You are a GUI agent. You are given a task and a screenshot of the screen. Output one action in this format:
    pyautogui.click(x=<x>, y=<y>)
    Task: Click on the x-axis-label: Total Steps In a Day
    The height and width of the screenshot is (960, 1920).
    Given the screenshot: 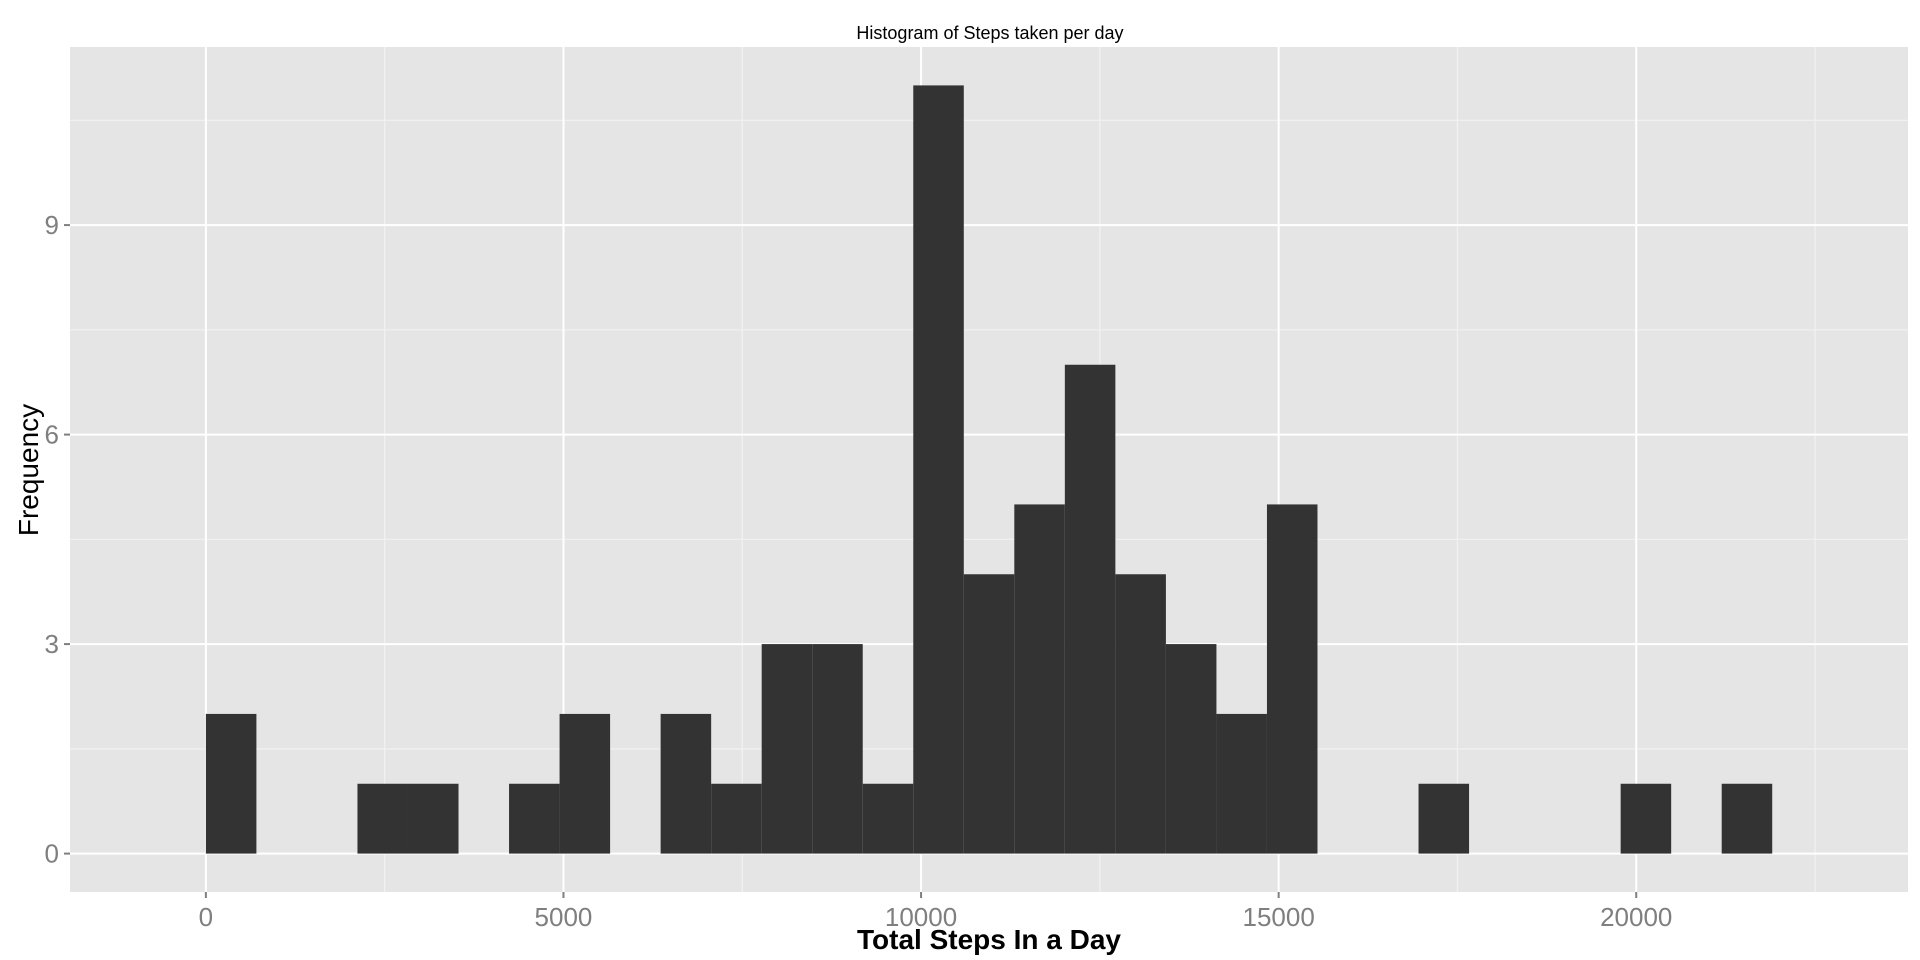 What is the action you would take?
    pyautogui.click(x=989, y=939)
    